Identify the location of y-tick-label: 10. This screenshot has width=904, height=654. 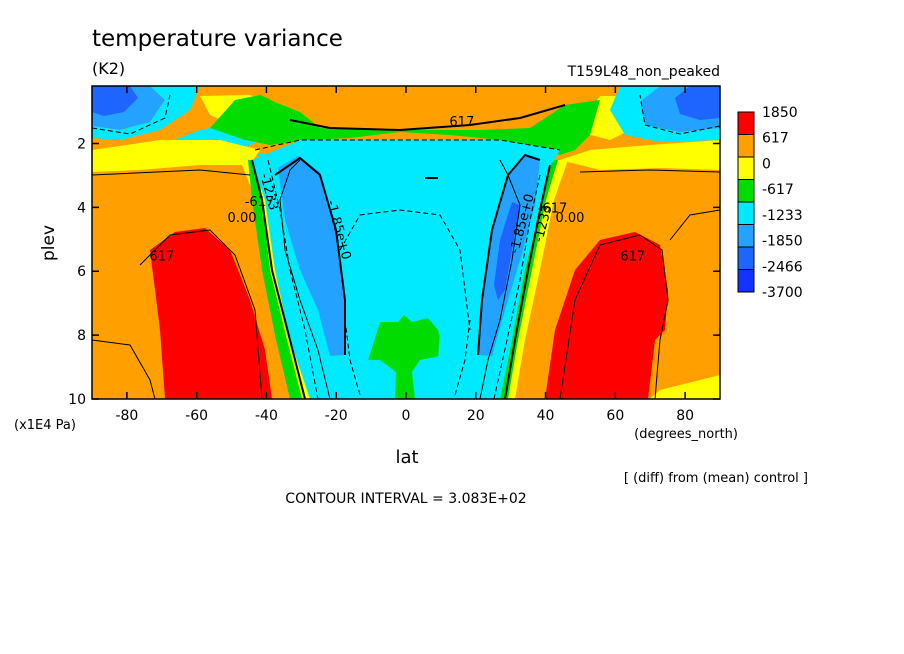
(77, 400).